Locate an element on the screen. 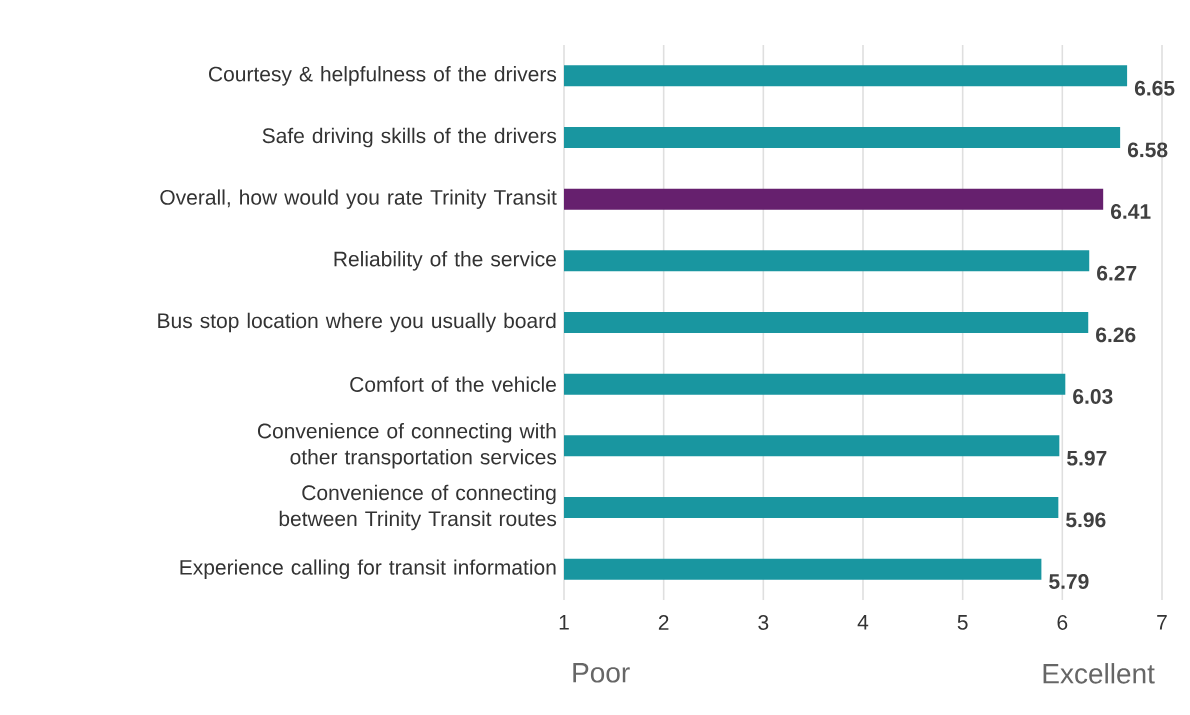 The width and height of the screenshot is (1190, 715). y-tick-label: Overall, how would you rate Trinity Transit is located at coordinates (358, 199).